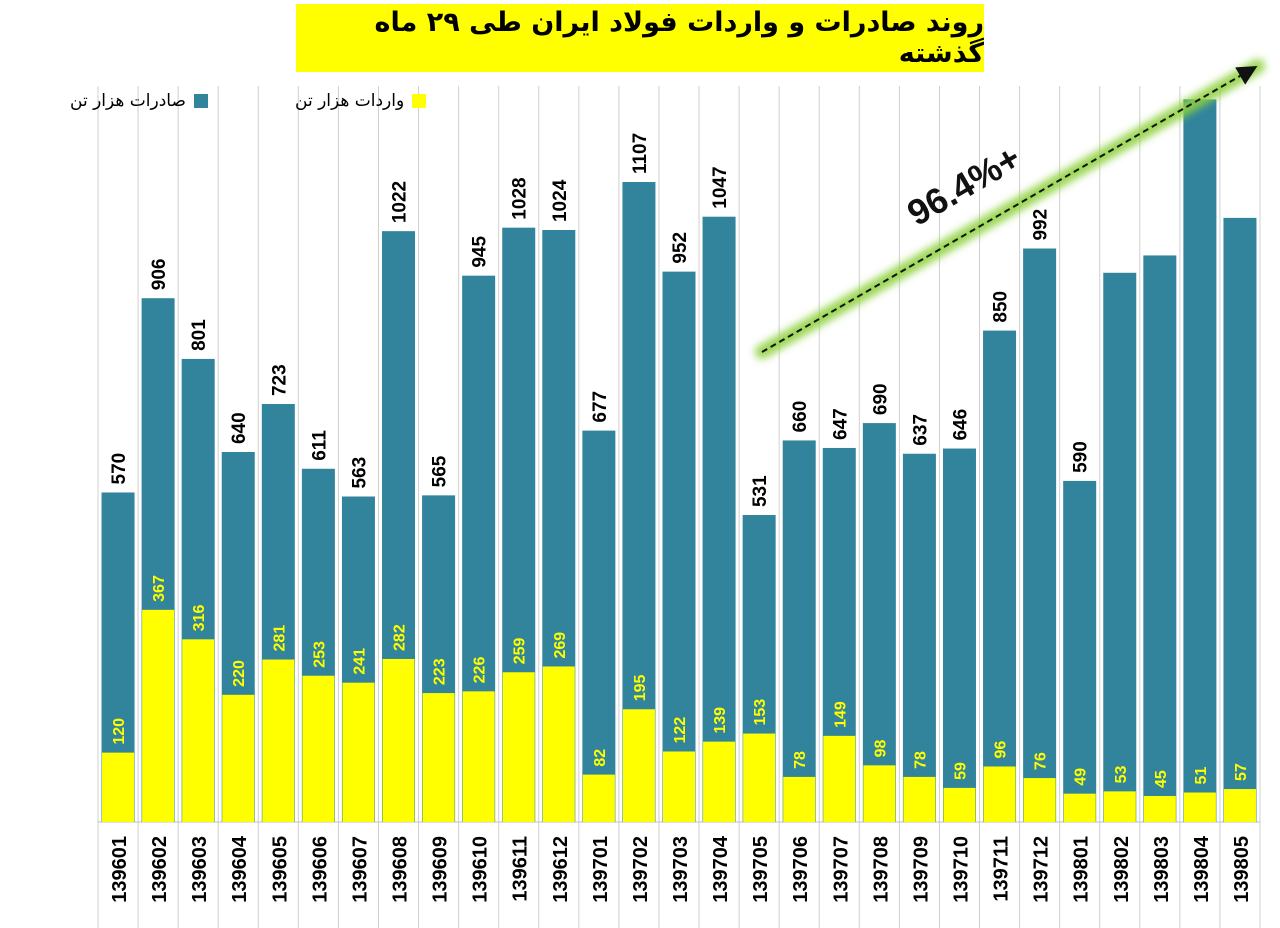 Image resolution: width=1280 pixels, height=928 pixels. Describe the element at coordinates (560, 200) in the screenshot. I see `export-value-label: 1024` at that location.